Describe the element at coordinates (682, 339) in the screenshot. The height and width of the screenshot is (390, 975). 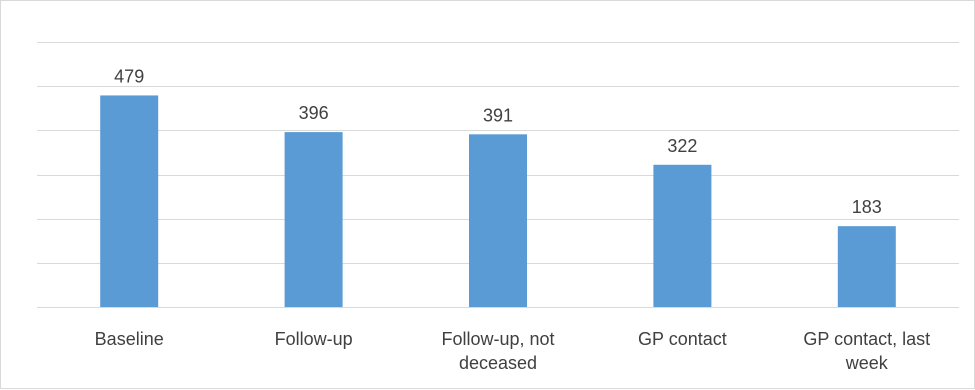
I see `x-tick-label: GP contact` at that location.